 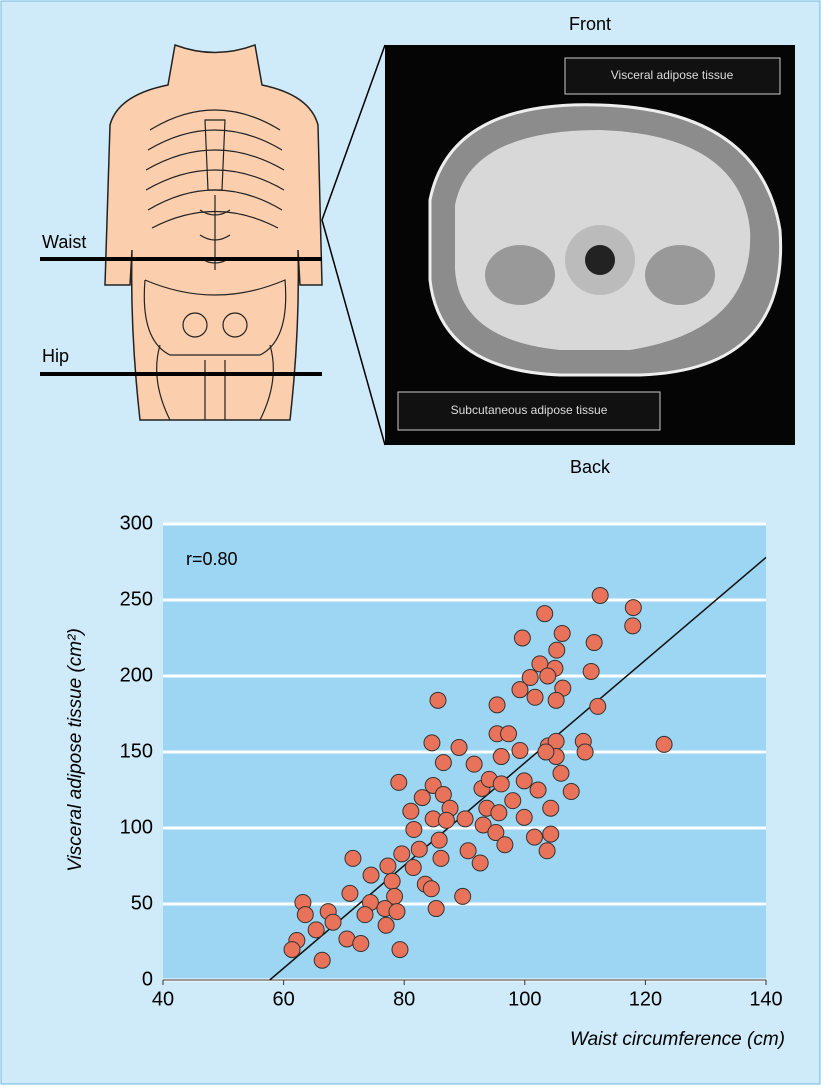 I want to click on x-tick-label: 100, so click(x=524, y=999).